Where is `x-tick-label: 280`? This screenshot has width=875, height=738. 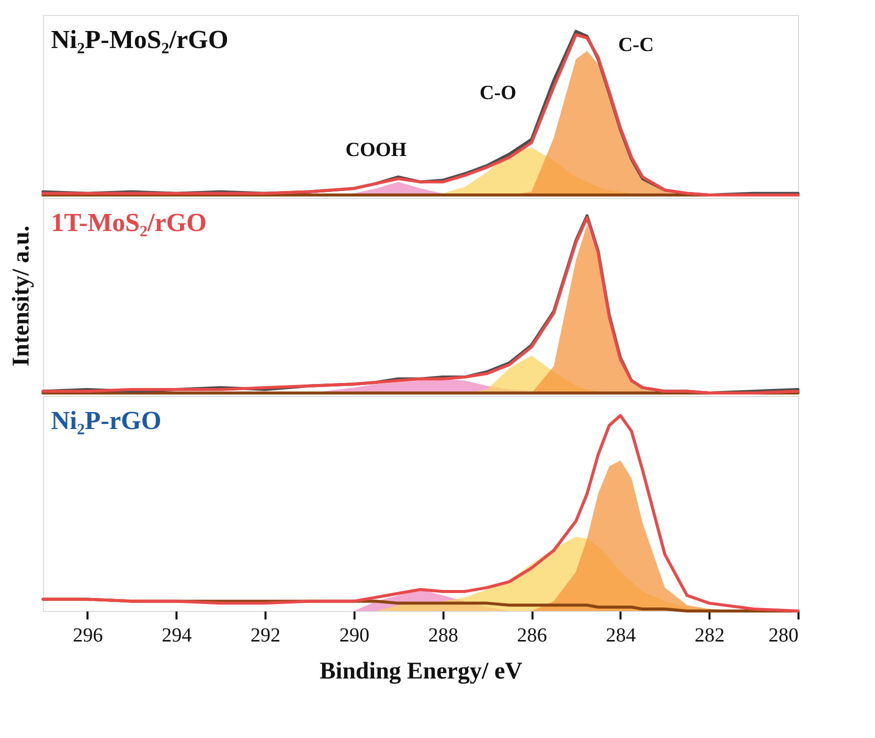
x-tick-label: 280 is located at coordinates (783, 635).